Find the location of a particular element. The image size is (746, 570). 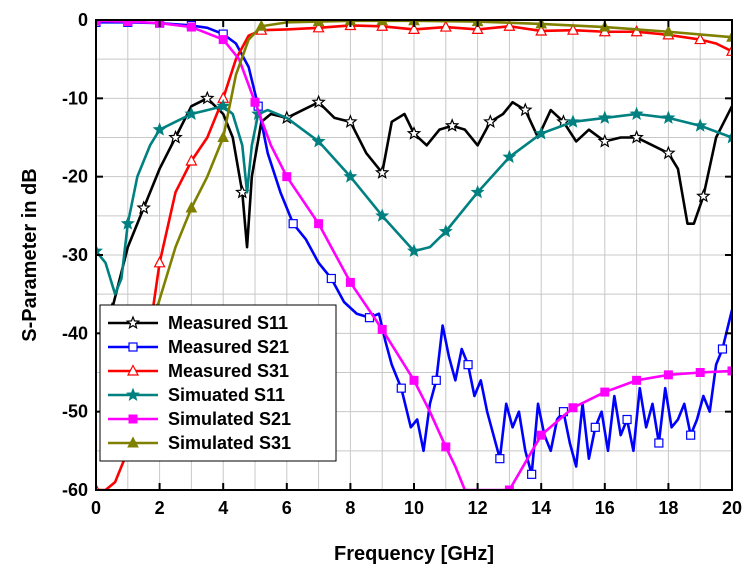

y-tick-label: -30 is located at coordinates (75, 255).